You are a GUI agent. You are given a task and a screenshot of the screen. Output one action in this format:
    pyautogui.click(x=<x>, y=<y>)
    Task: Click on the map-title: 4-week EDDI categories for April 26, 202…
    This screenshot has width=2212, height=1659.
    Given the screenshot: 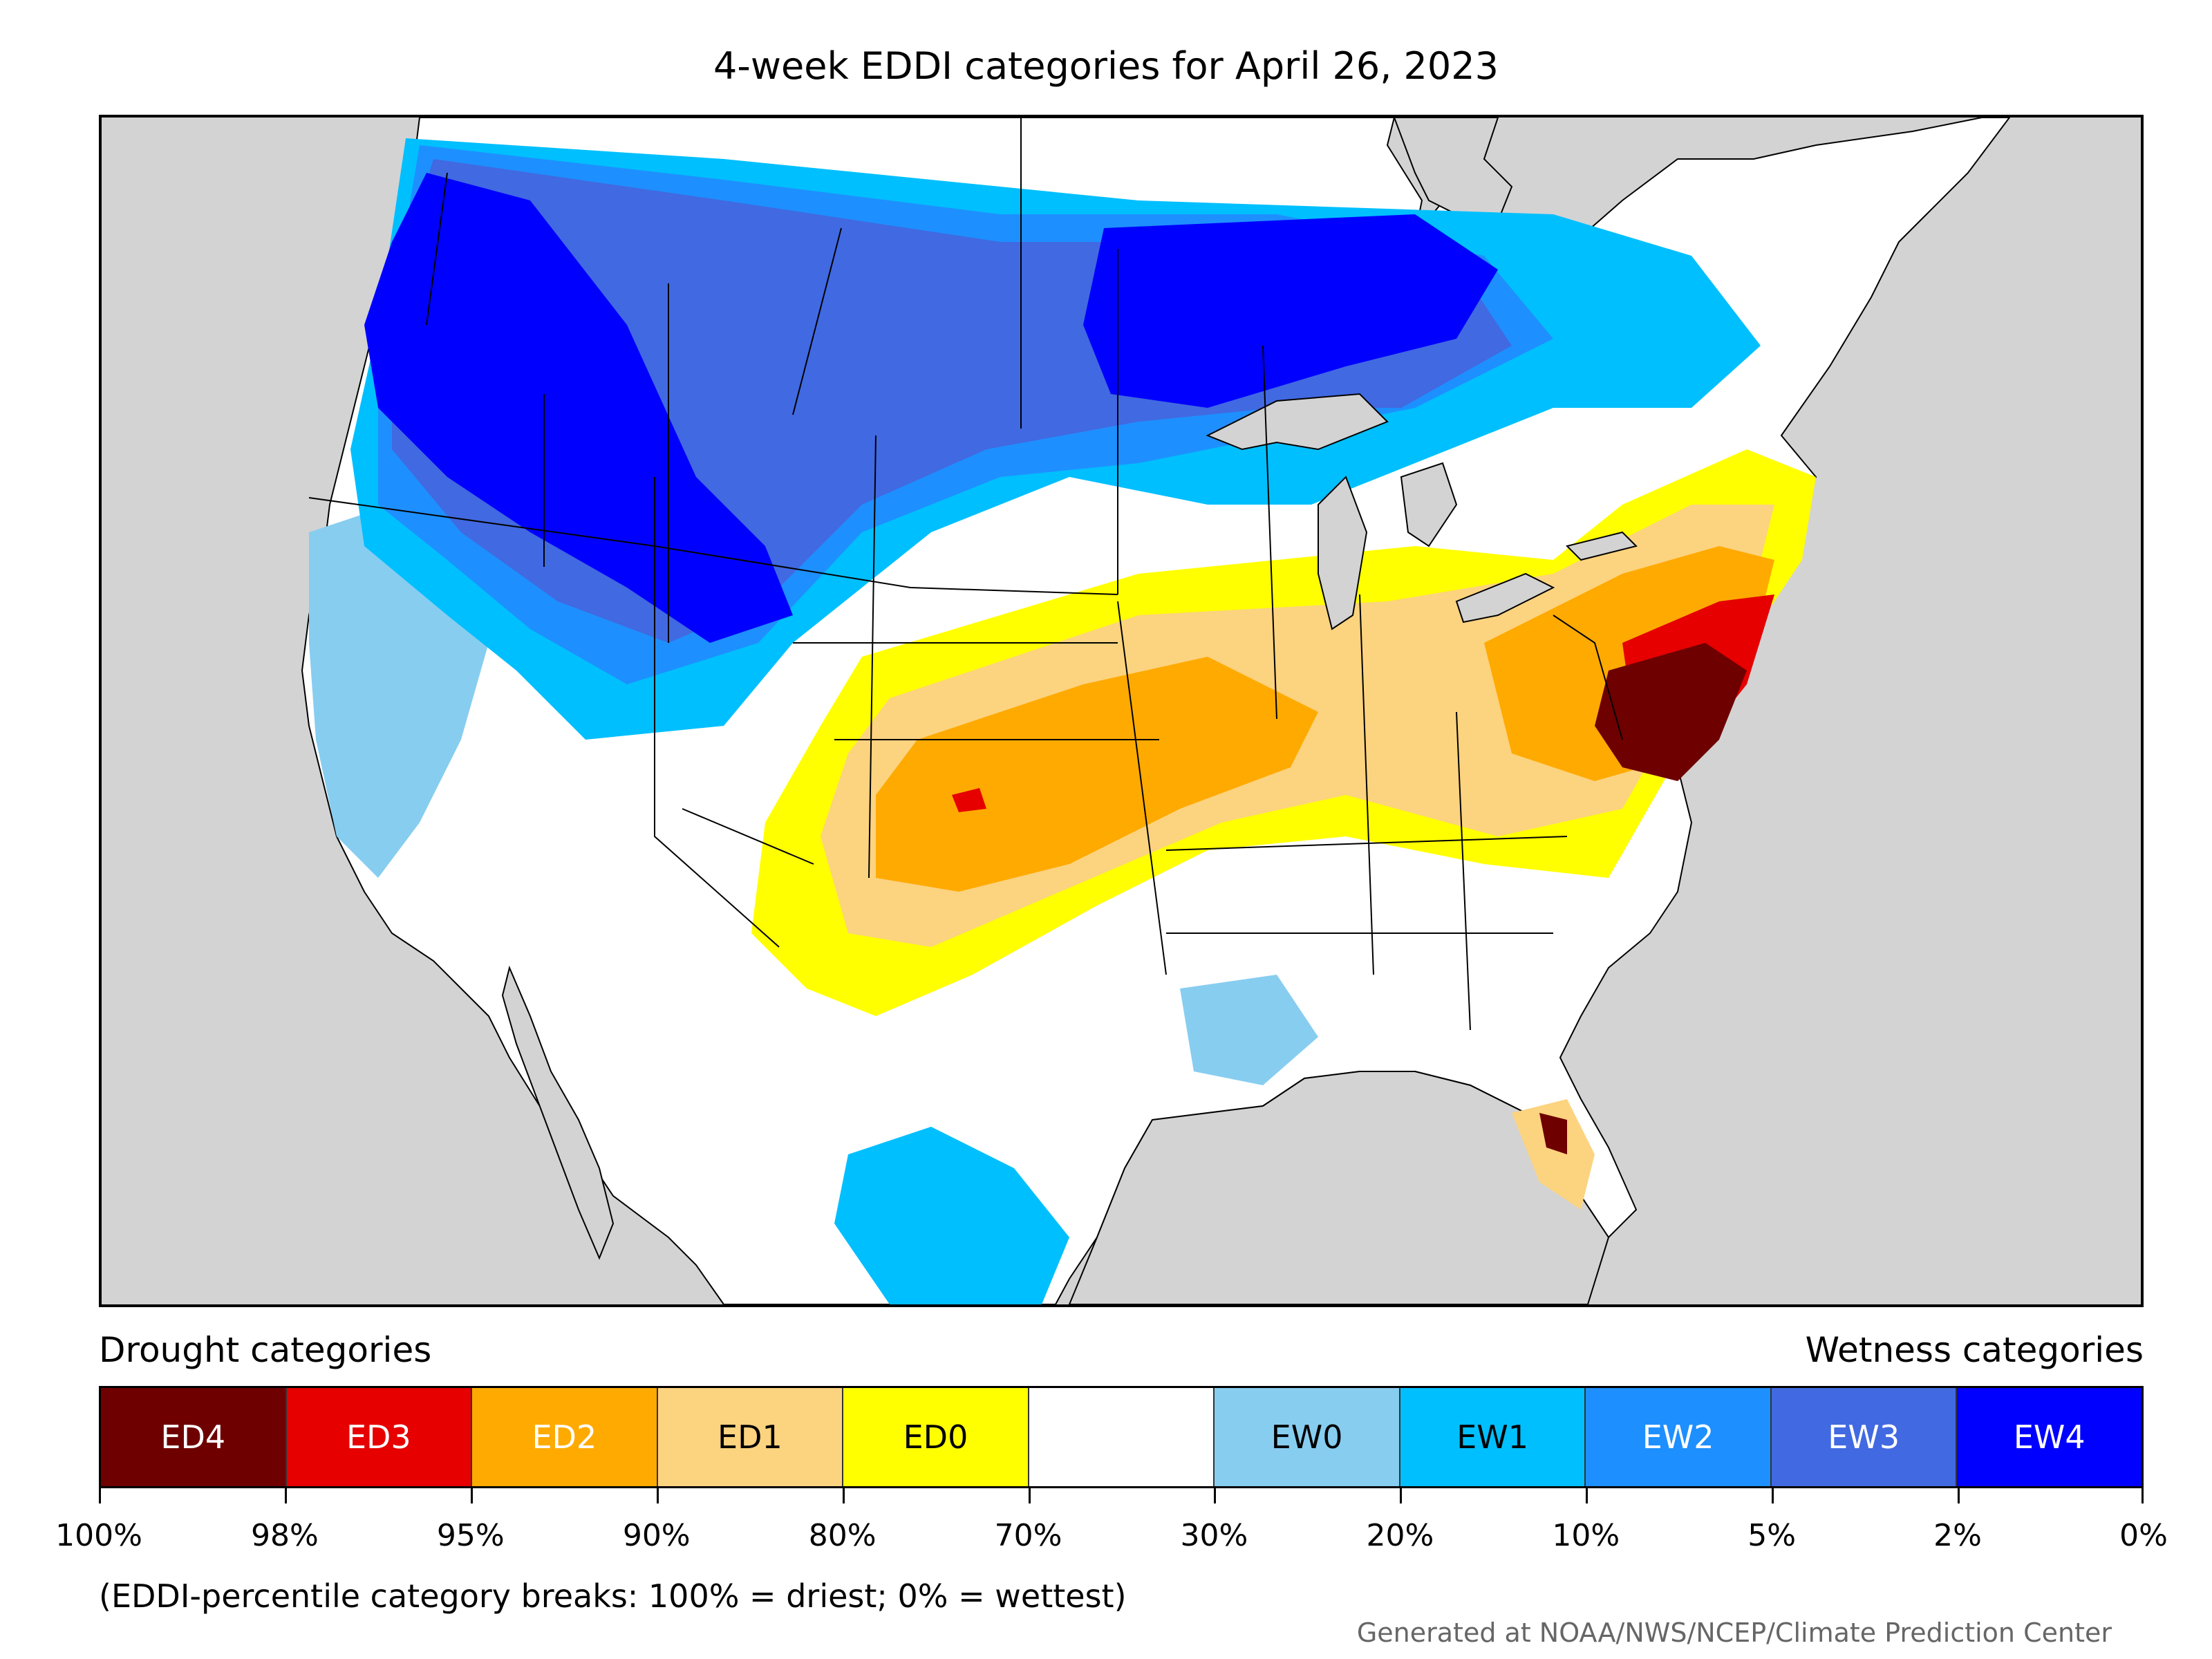 What is the action you would take?
    pyautogui.click(x=1106, y=66)
    